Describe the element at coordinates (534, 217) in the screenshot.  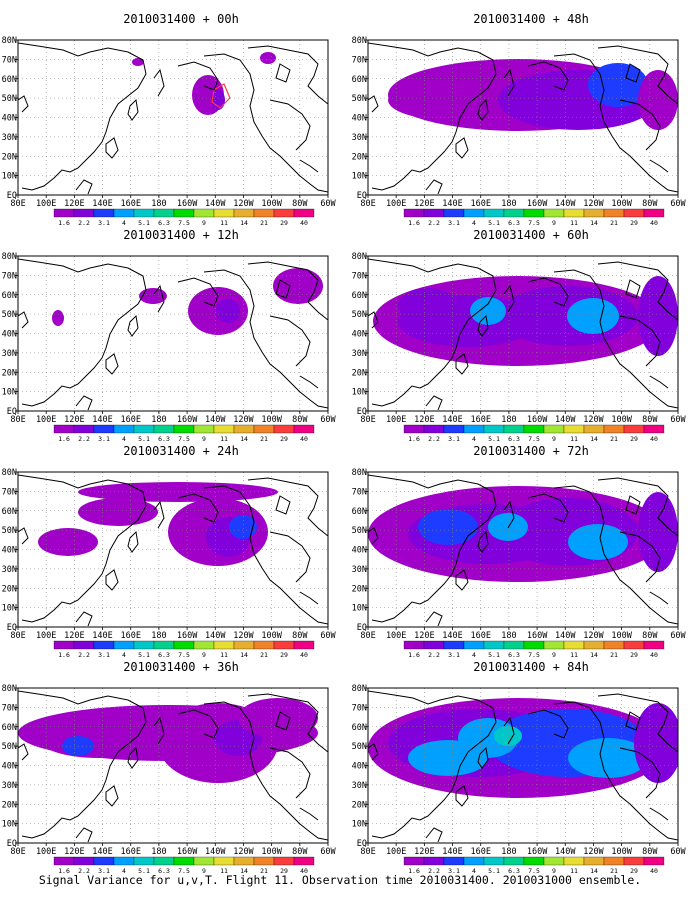
I see `colorbar: 1.6 2.2 3.1 4 5.1 6.3 7.5 9 11 14 21 29 40` at that location.